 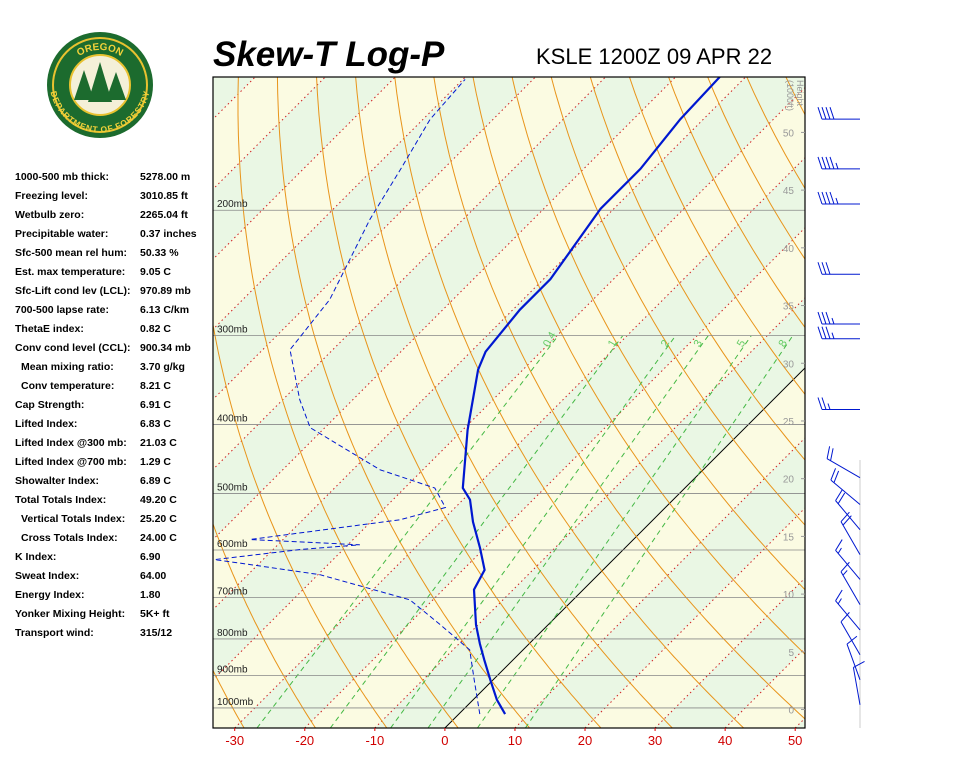 What do you see at coordinates (67, 386) in the screenshot?
I see `stat-label: Conv temperature:` at bounding box center [67, 386].